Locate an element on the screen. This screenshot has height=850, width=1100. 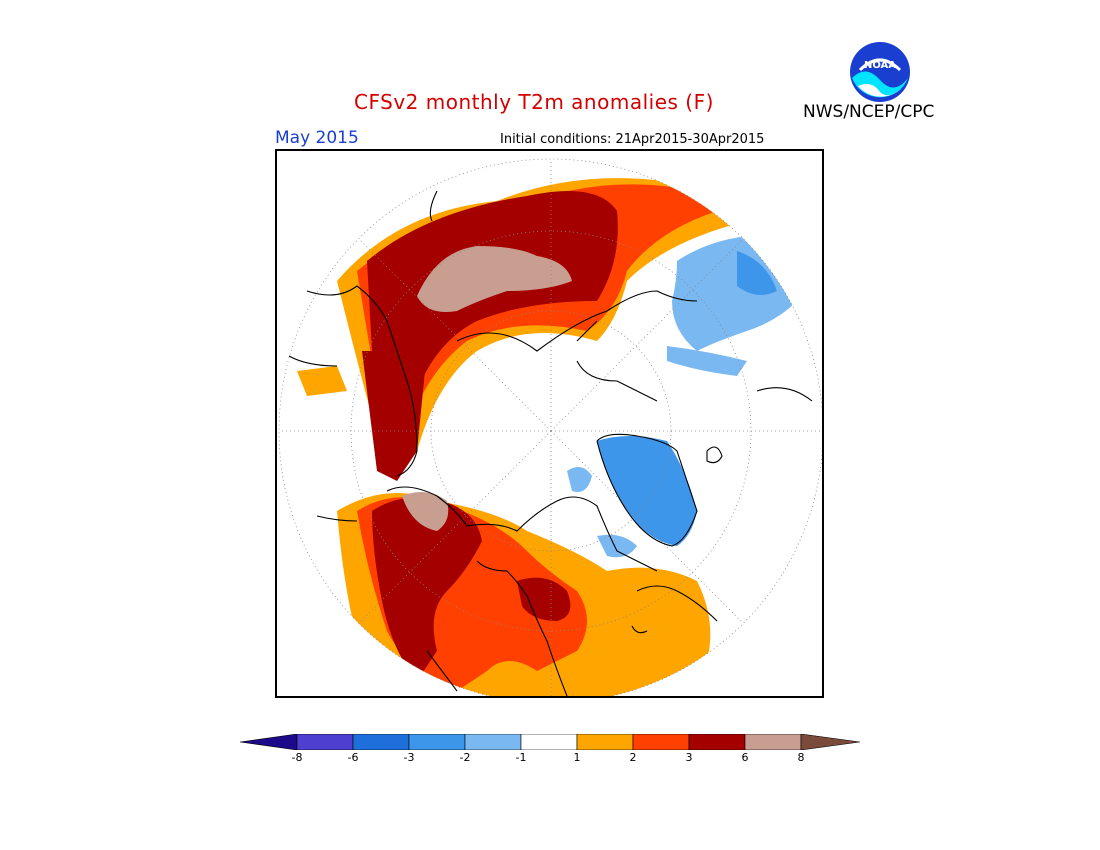
colorbar-arrow-left is located at coordinates (268, 742).